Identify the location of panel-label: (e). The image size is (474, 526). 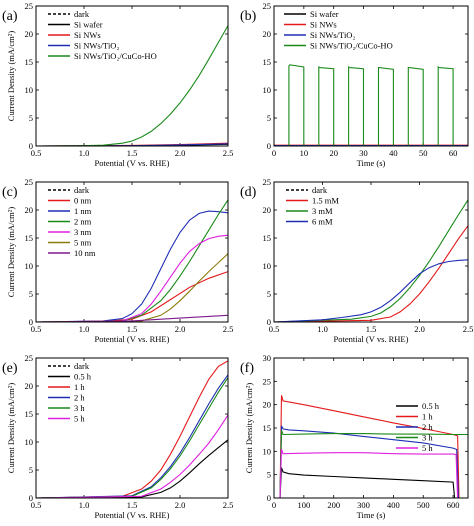
(10, 368).